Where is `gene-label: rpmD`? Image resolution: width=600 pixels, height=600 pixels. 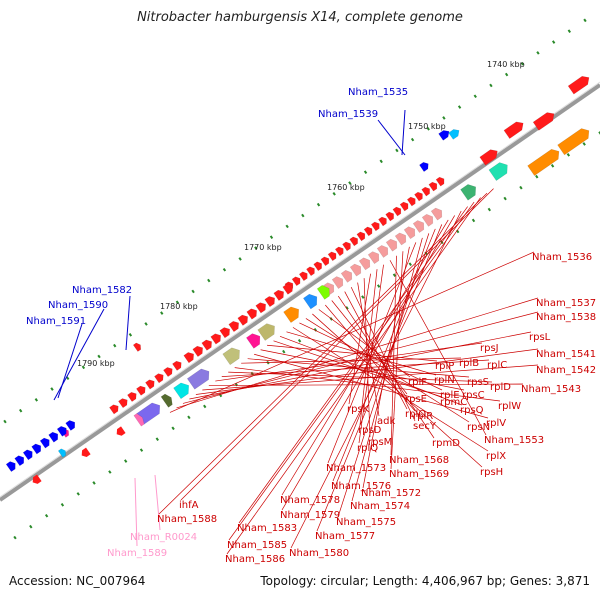 gene-label: rpmD is located at coordinates (446, 443).